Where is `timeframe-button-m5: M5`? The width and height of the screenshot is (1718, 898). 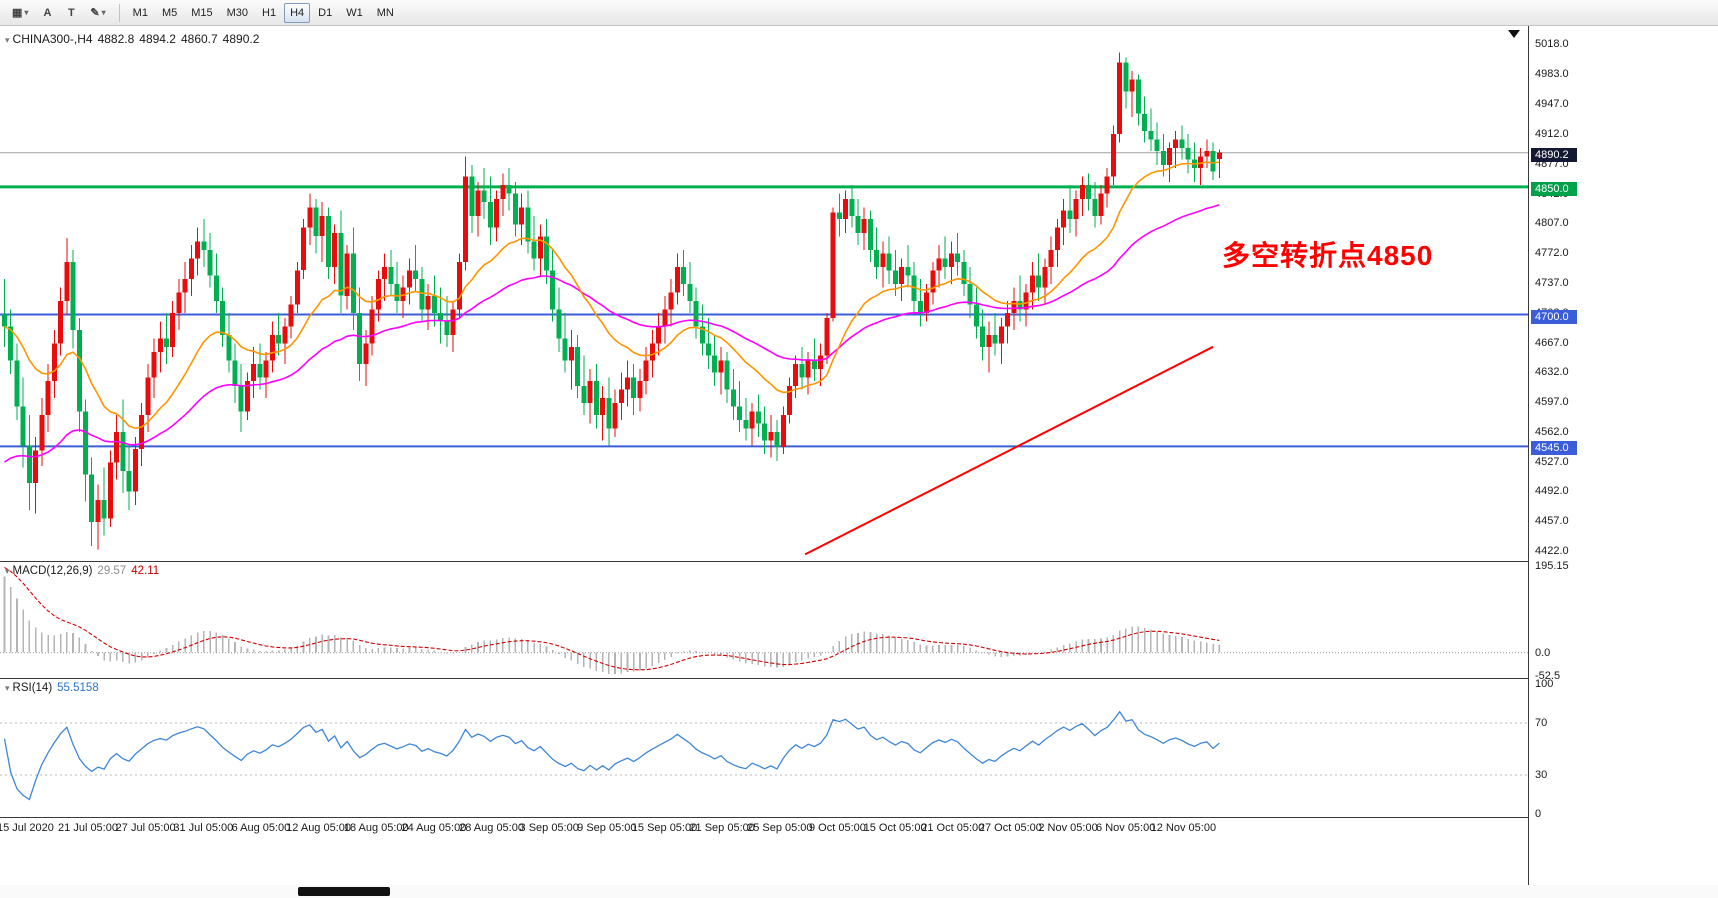 timeframe-button-m5: M5 is located at coordinates (169, 12).